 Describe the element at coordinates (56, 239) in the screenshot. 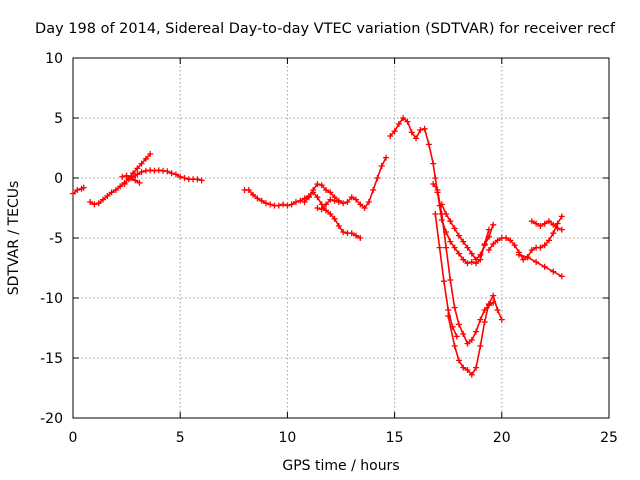

I see `y-tick-label: -5` at that location.